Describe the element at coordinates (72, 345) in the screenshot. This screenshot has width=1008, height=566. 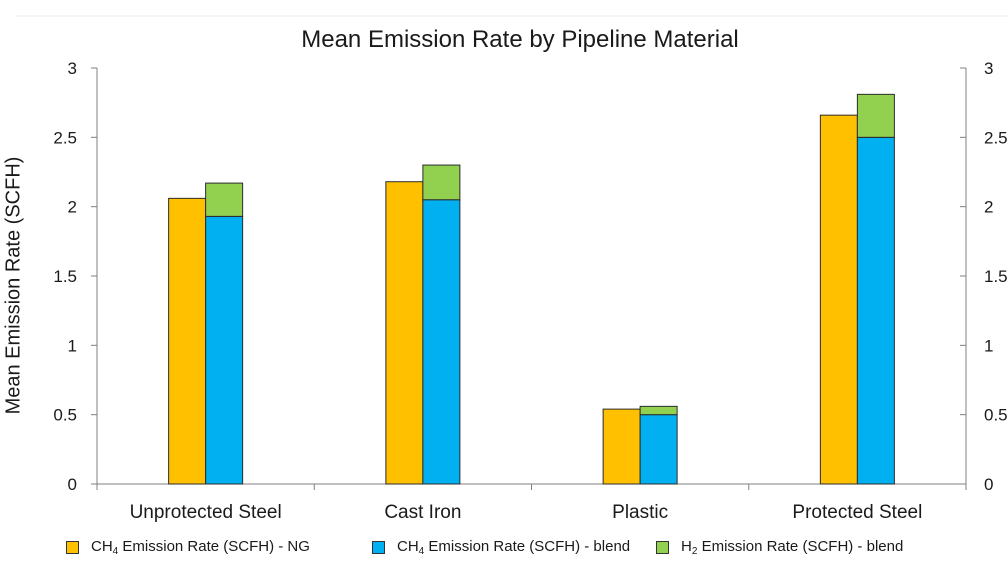
I see `y-tick-label-left: 1` at that location.